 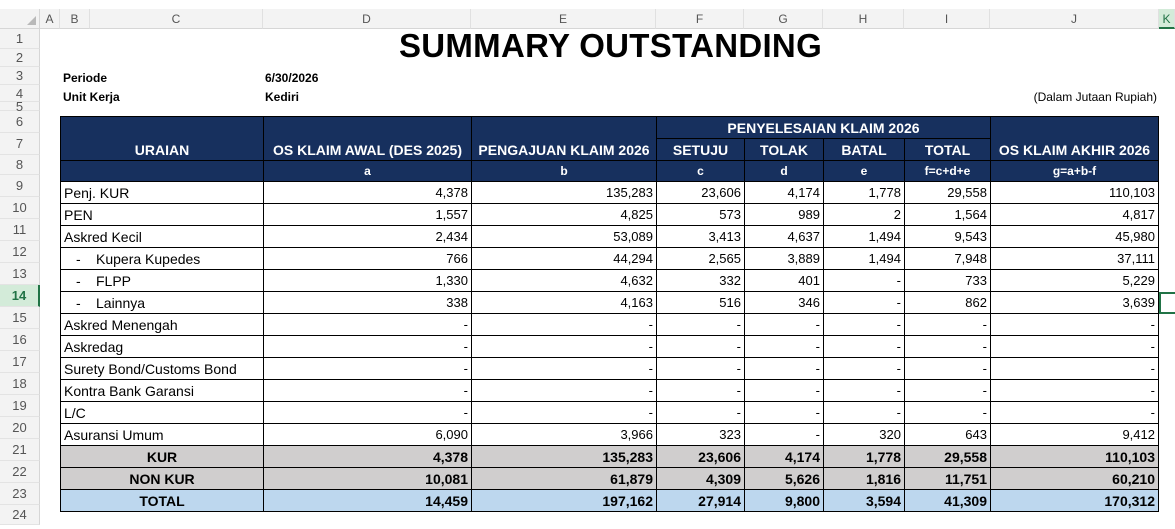 I want to click on value-cell: 3,639, so click(x=1074, y=302).